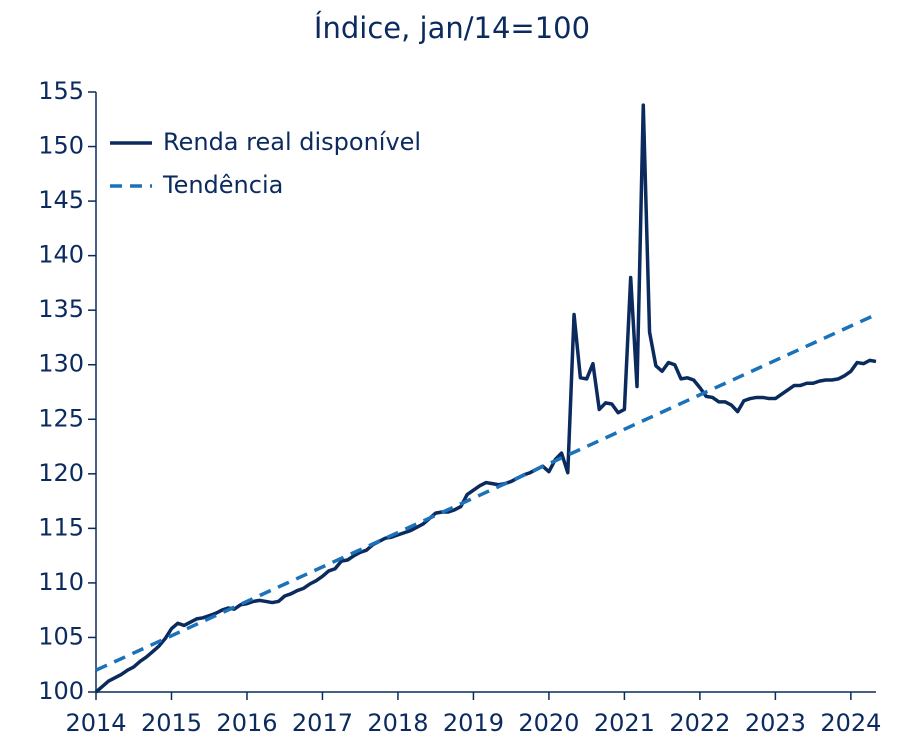 The image size is (906, 739). What do you see at coordinates (246, 723) in the screenshot?
I see `x-tick-label: 2016` at bounding box center [246, 723].